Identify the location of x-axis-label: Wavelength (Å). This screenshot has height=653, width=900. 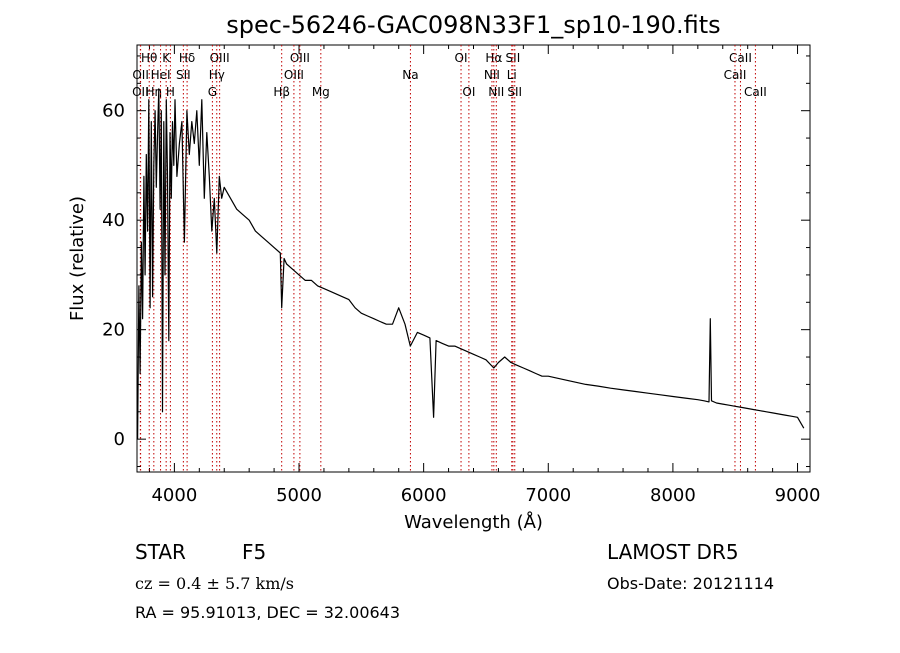
(473, 522).